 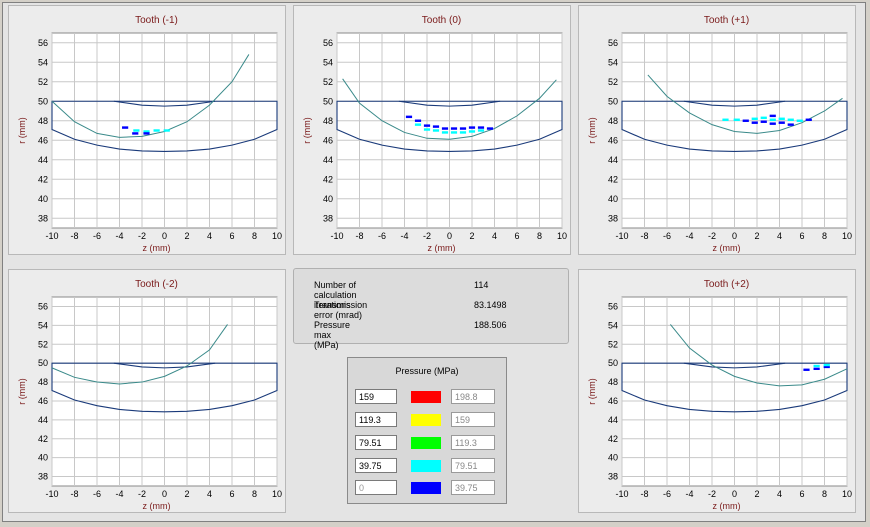 What do you see at coordinates (376, 487) in the screenshot?
I see `legend-min-input: 0` at bounding box center [376, 487].